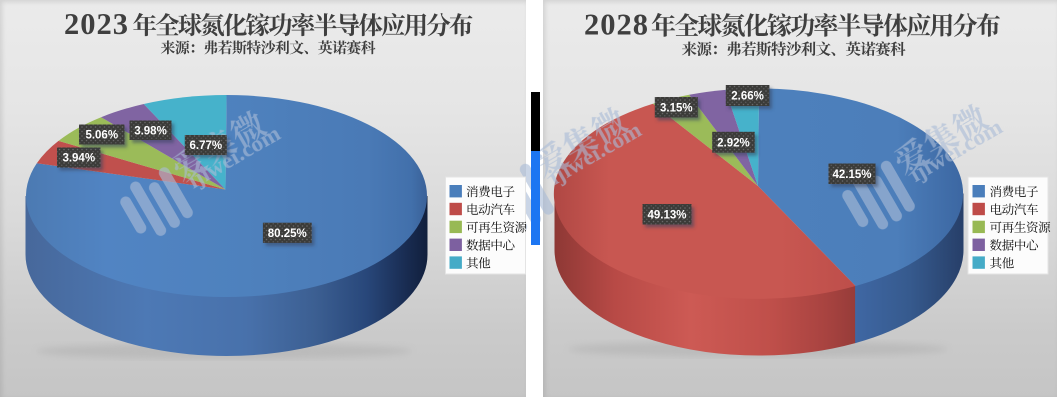 The height and width of the screenshot is (401, 1057). I want to click on svg-text: 49.13%, so click(666, 215).